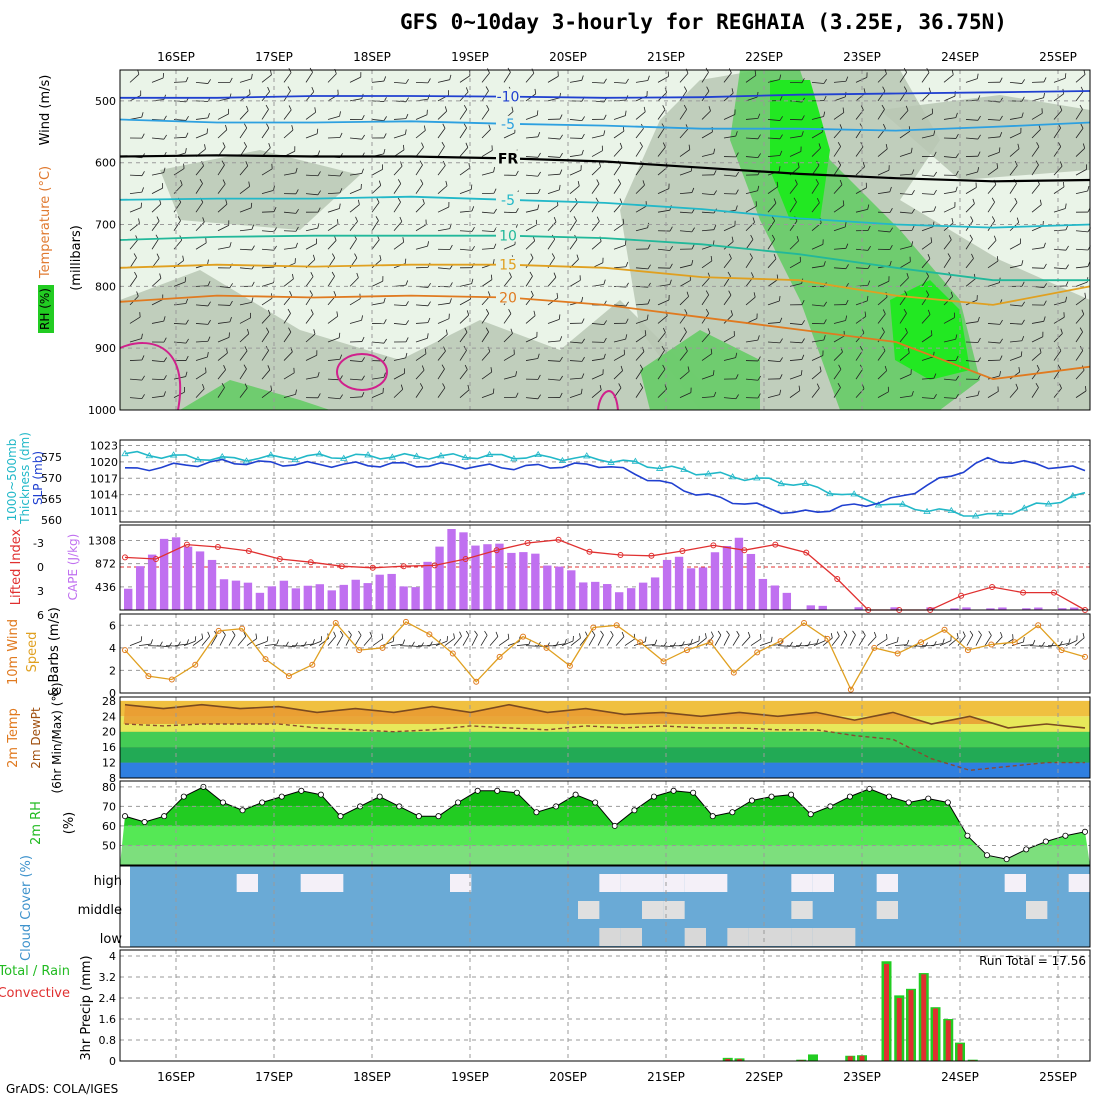 Image resolution: width=1100 pixels, height=1100 pixels. What do you see at coordinates (1061, 650) in the screenshot?
I see `wind-speed-marker` at bounding box center [1061, 650].